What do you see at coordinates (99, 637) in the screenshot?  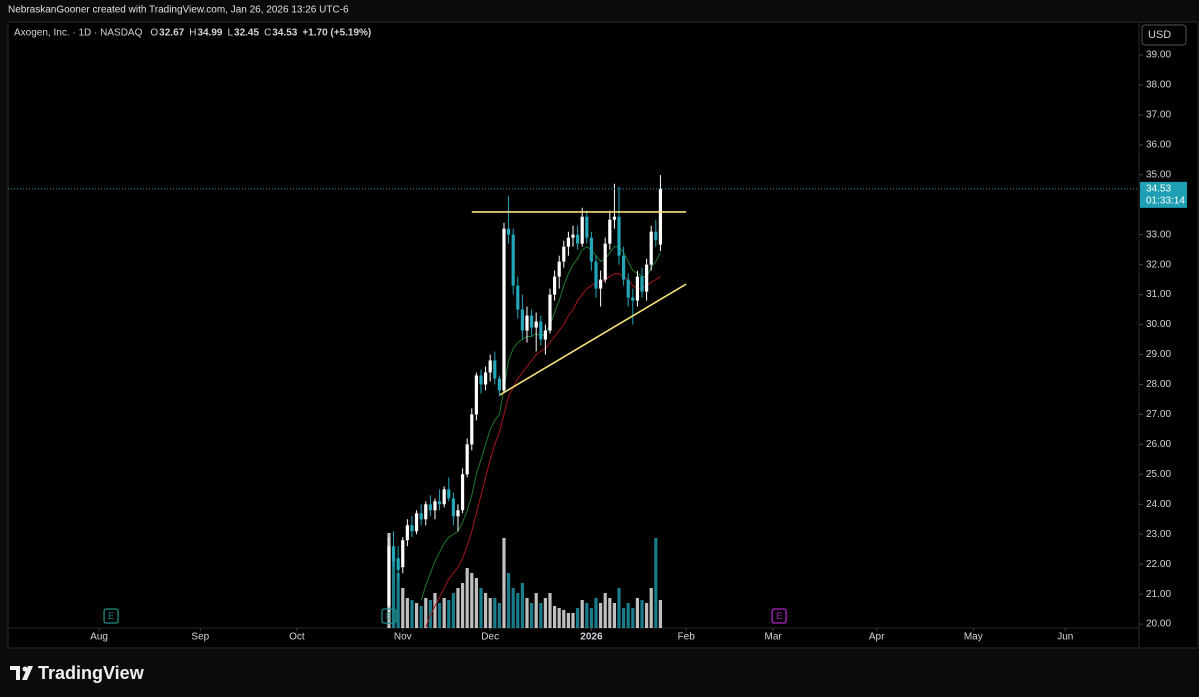 I see `x-tick-label: Aug` at bounding box center [99, 637].